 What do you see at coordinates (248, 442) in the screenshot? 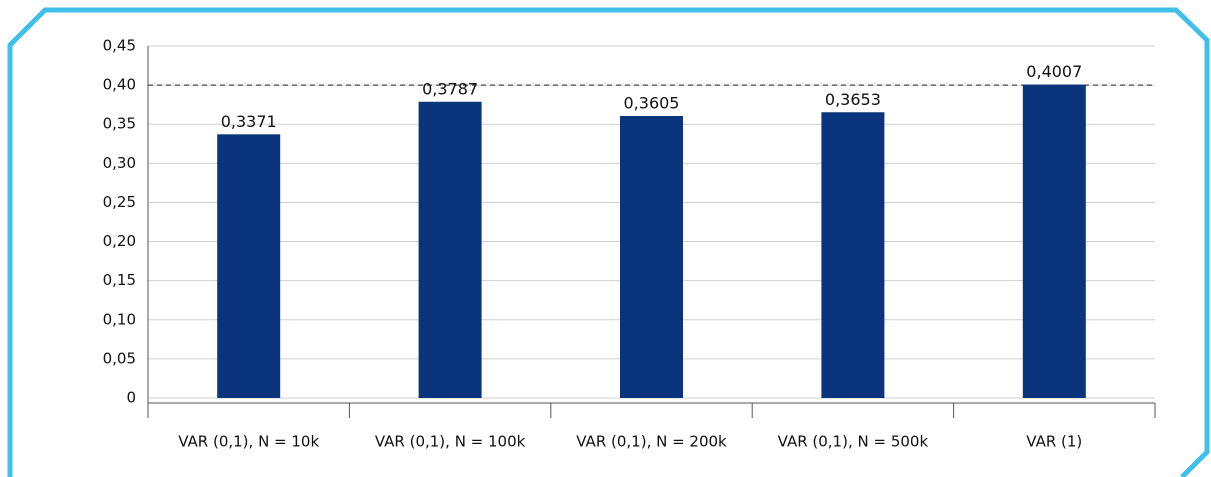
I see `x-tick-label: VAR (0,1), N = 10k` at bounding box center [248, 442].